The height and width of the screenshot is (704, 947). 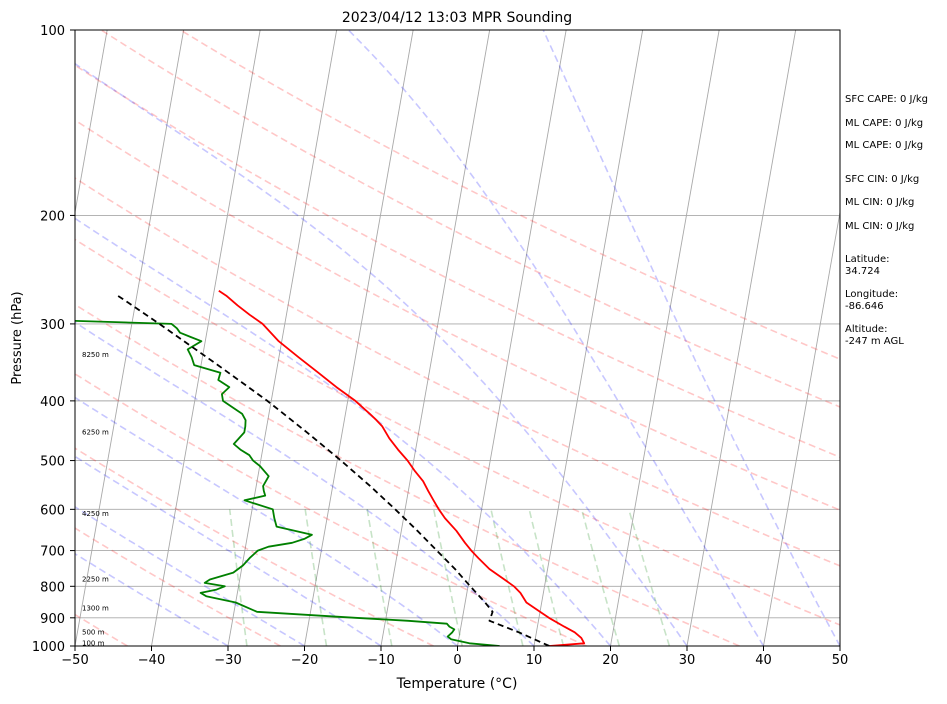 I want to click on index-ml-cin: ML CIN: 0 J/kg, so click(x=879, y=202).